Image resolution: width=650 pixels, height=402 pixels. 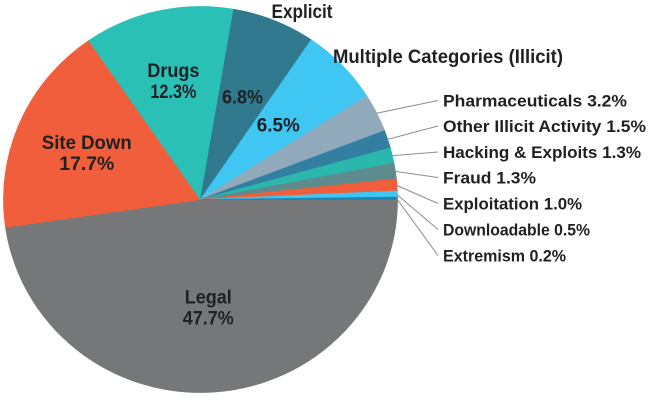 What do you see at coordinates (416, 174) in the screenshot?
I see `leader-line-fraud` at bounding box center [416, 174].